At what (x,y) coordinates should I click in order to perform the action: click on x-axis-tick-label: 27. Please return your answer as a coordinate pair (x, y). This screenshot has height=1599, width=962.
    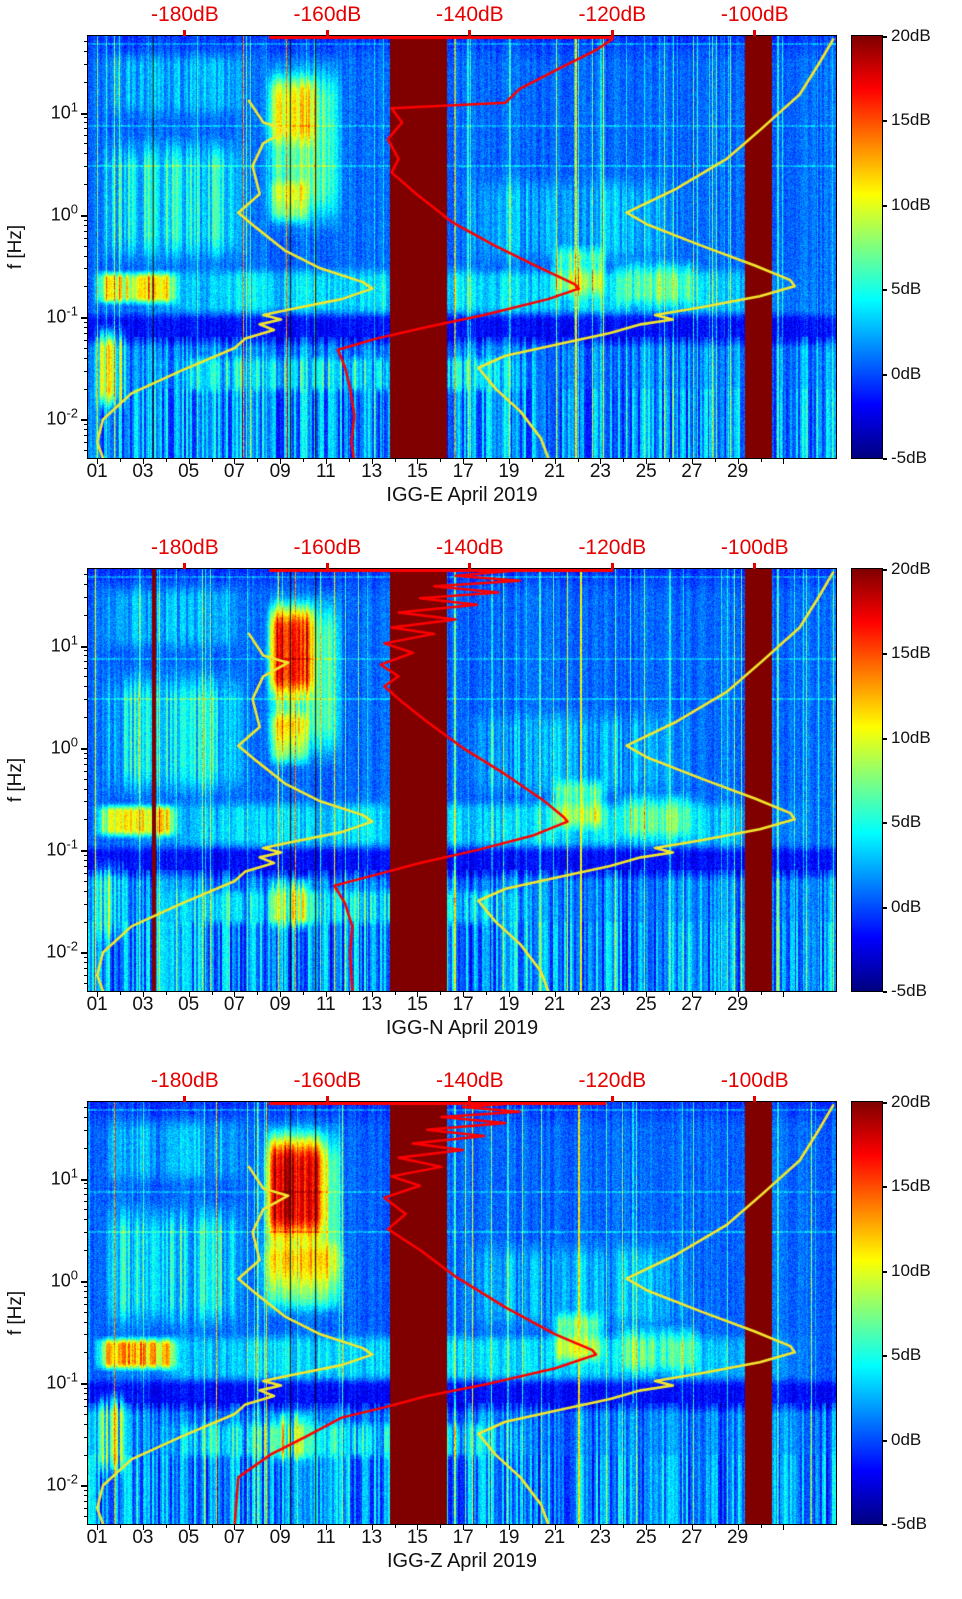
    Looking at the image, I should click on (692, 1537).